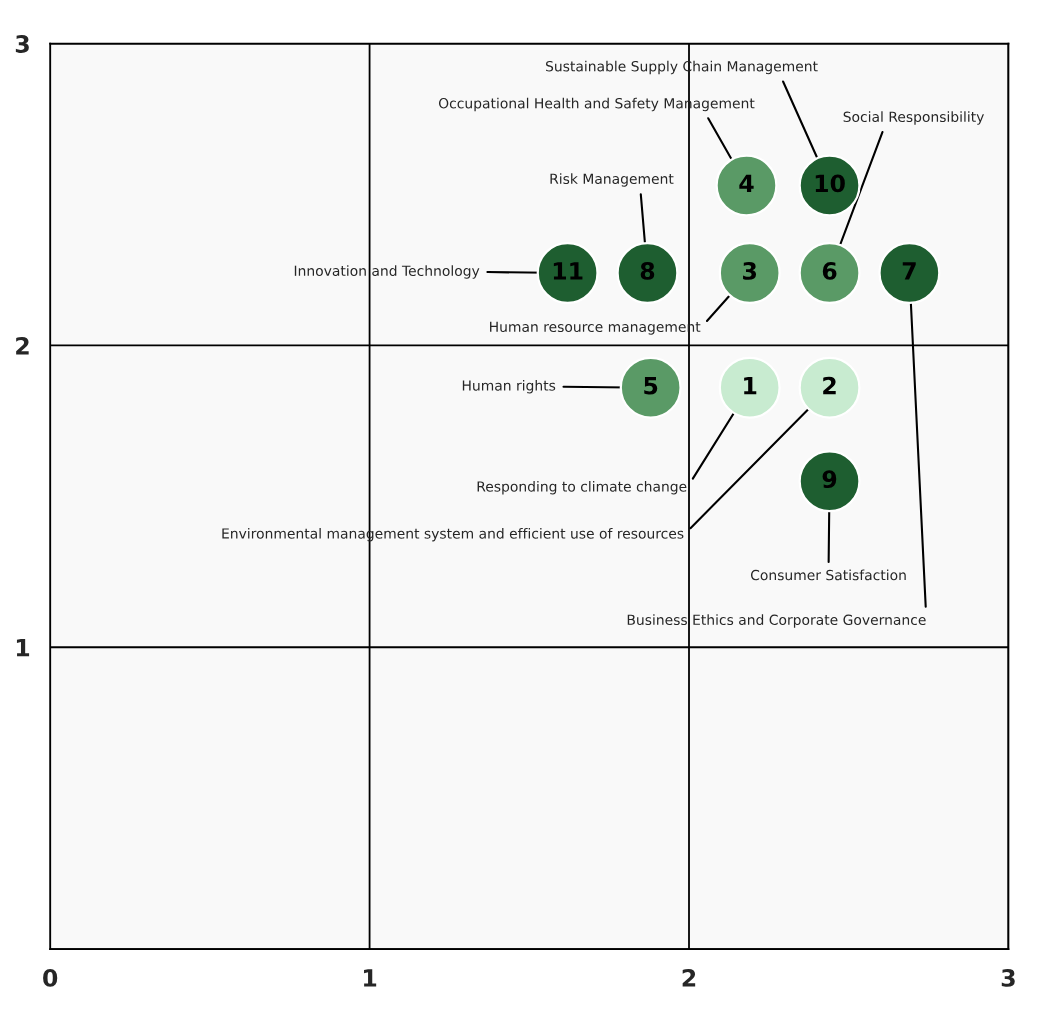 The height and width of the screenshot is (1014, 1045). What do you see at coordinates (370, 978) in the screenshot?
I see `x-tick-label: 1` at bounding box center [370, 978].